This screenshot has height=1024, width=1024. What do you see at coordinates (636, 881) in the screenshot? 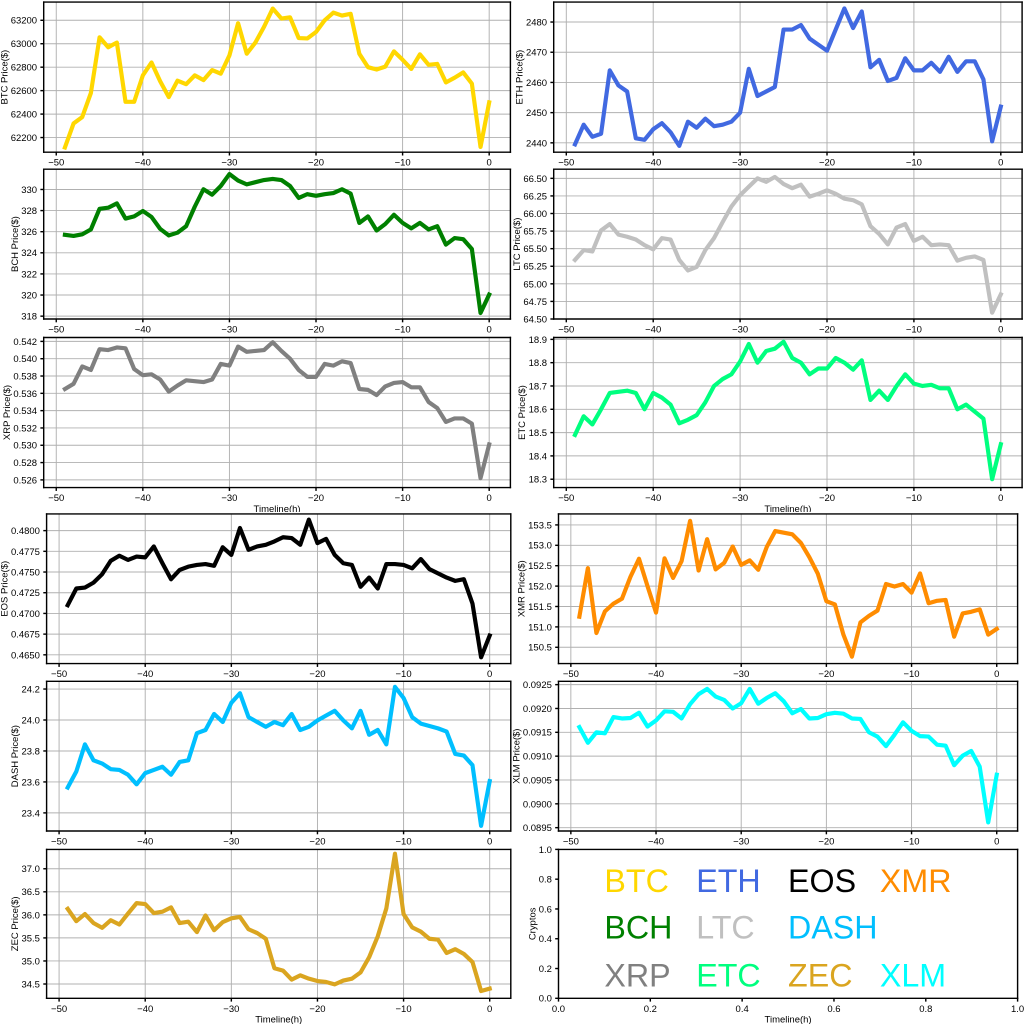
I see `svg-text: BTC` at bounding box center [636, 881].